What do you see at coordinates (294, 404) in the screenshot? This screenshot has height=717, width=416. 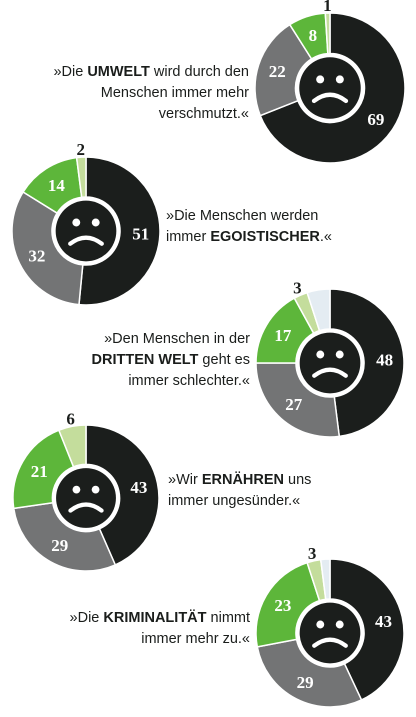 I see `donut-3-label-2: 27` at bounding box center [294, 404].